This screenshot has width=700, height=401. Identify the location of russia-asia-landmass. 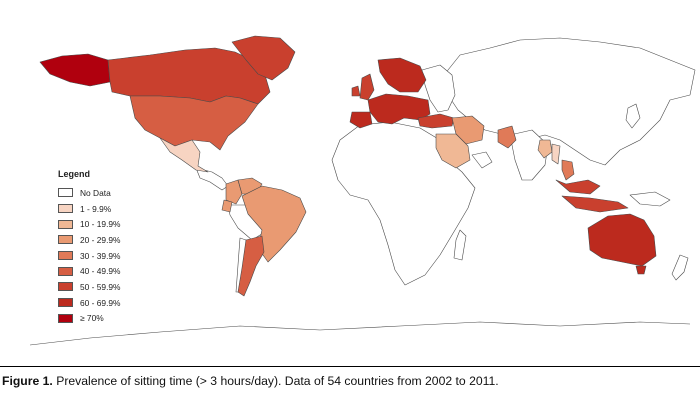
(567, 101).